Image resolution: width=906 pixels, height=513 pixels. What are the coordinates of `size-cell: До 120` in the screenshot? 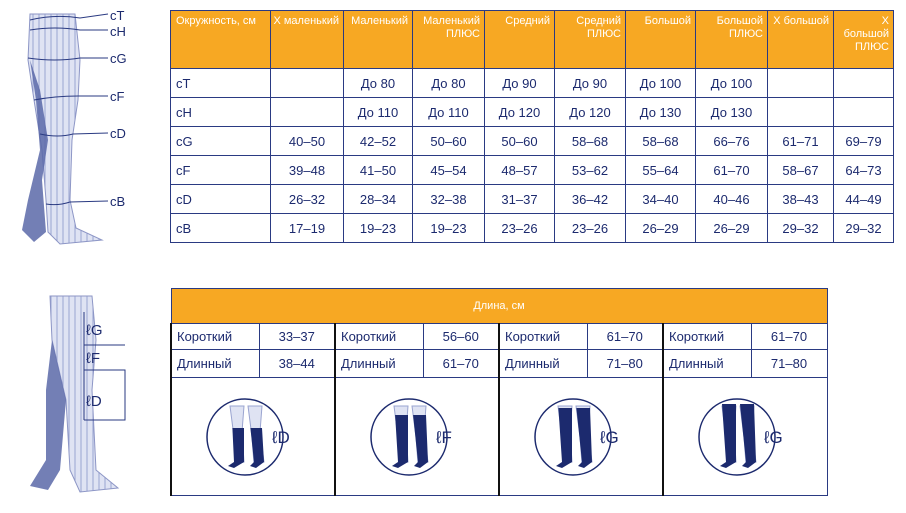 It's located at (590, 112).